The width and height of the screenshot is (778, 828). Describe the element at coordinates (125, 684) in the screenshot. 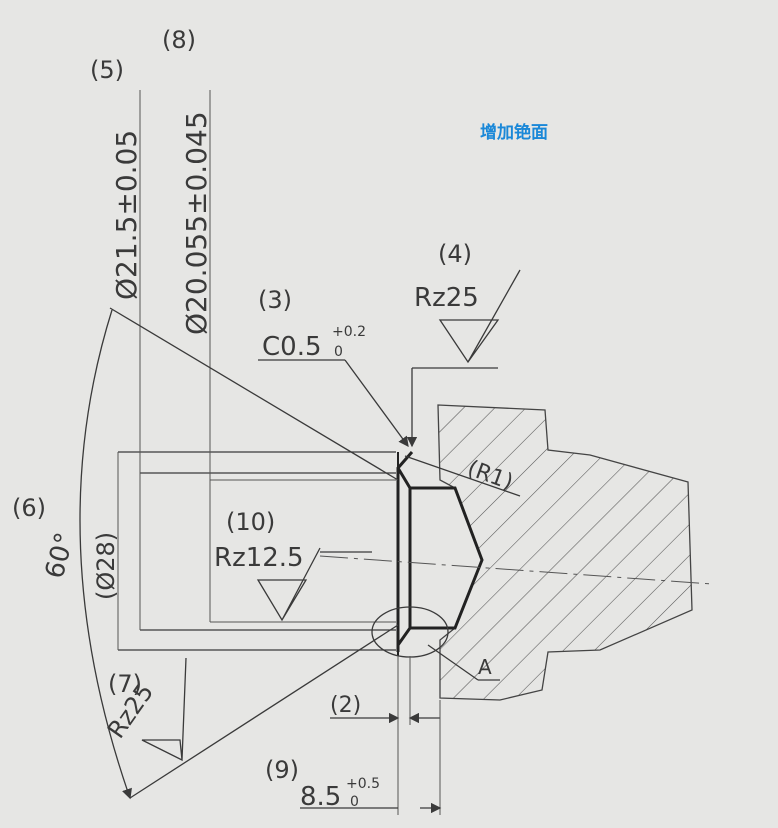

I see `callout-7: (7)` at that location.